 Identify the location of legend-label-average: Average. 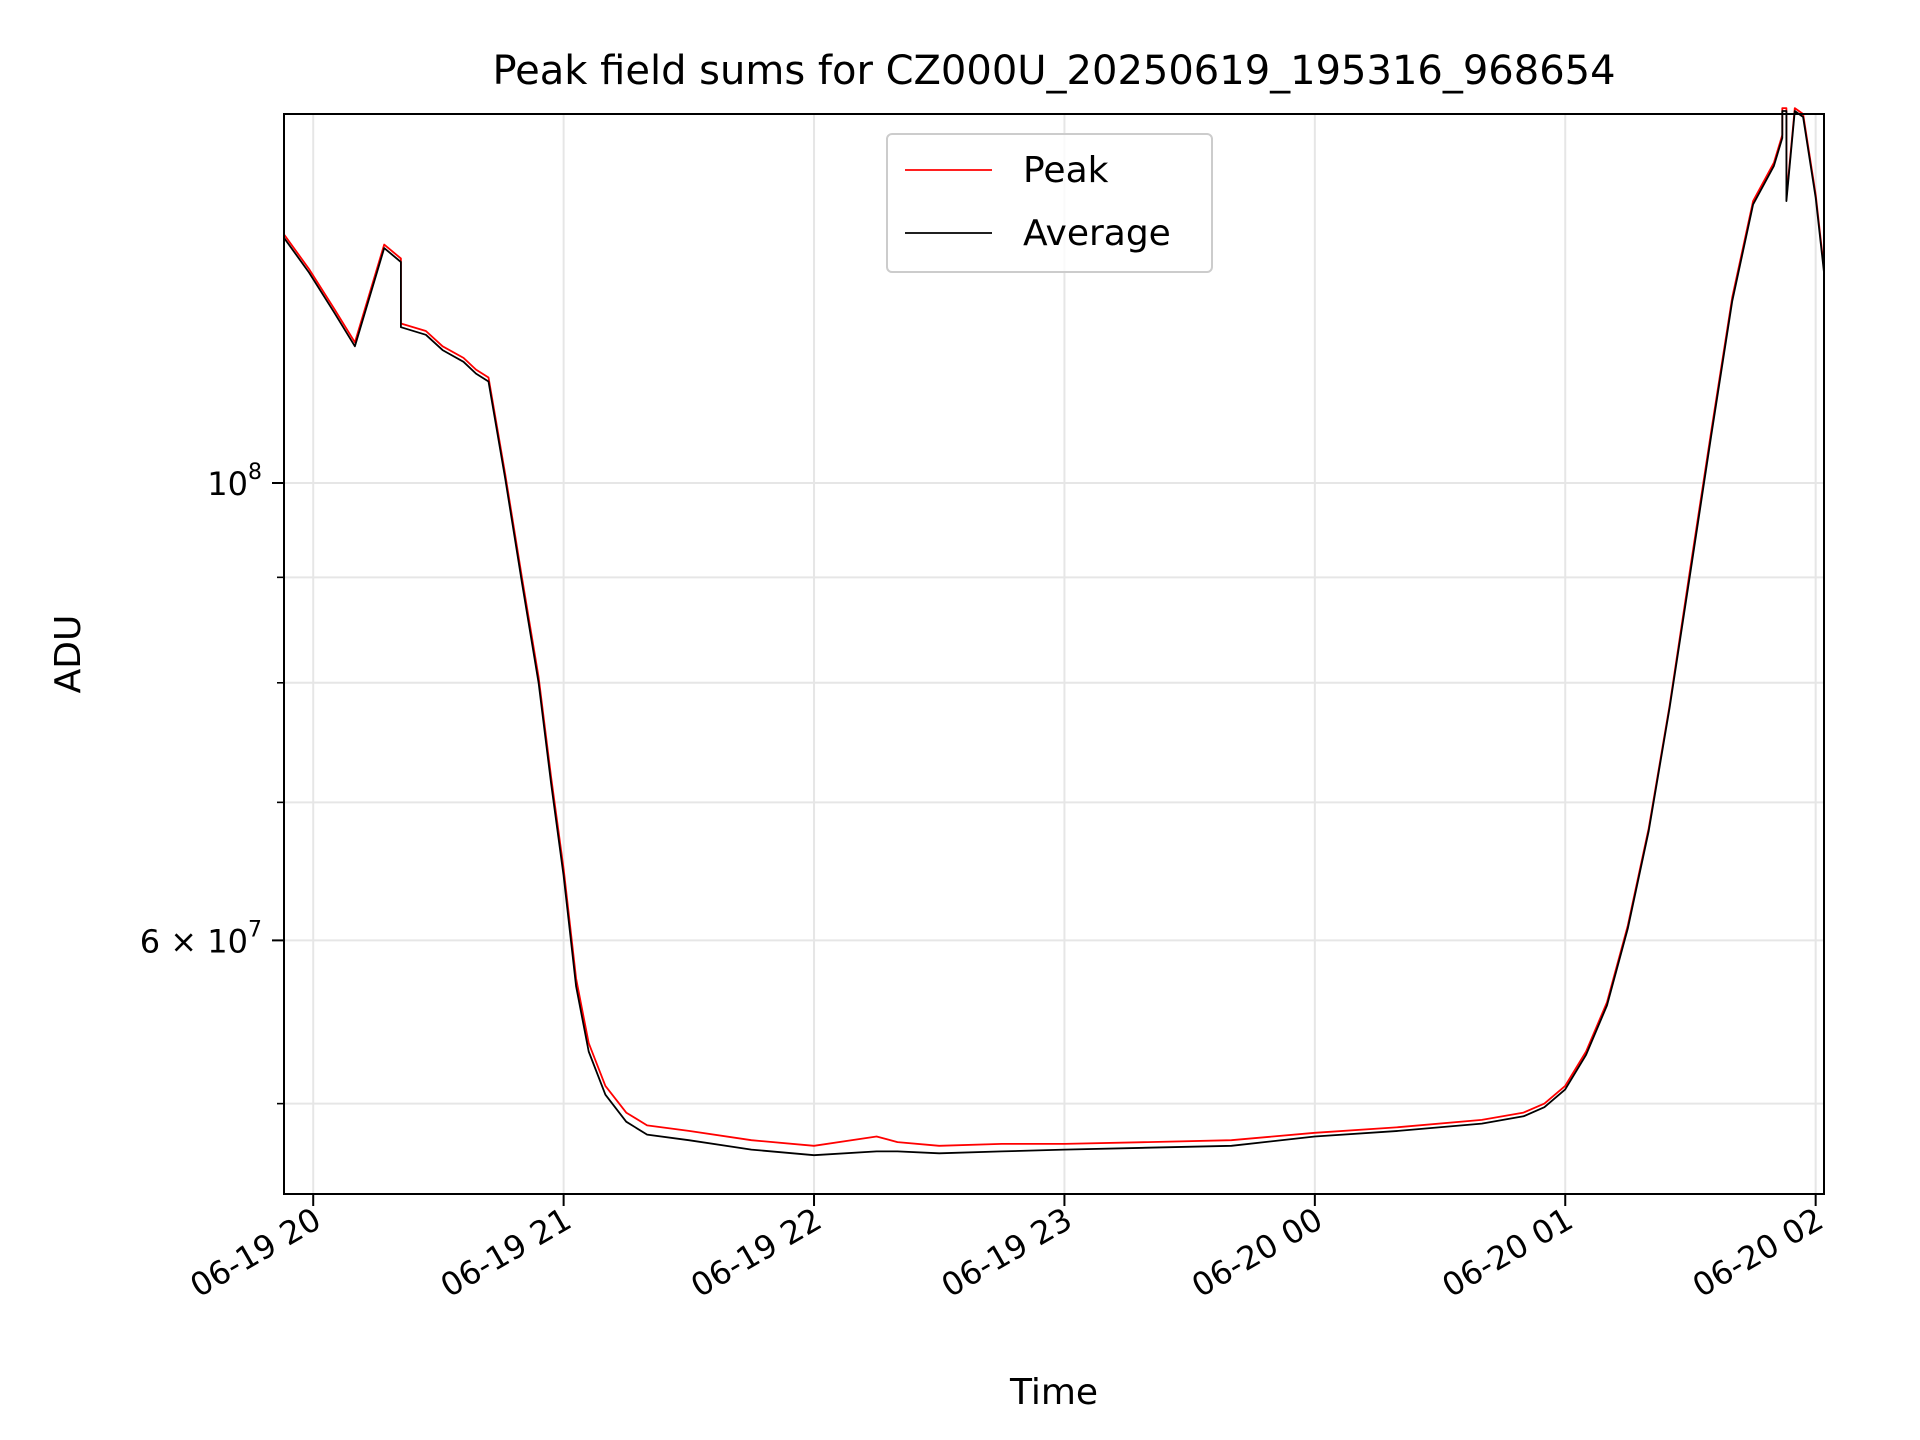
(1097, 233).